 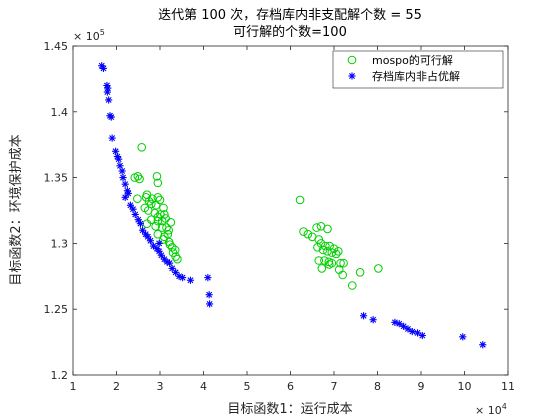 I want to click on chart-title: 迭代第 100 次，存档库内非支配解个数 = 55 可行解的个数=100, so click(x=290, y=23).